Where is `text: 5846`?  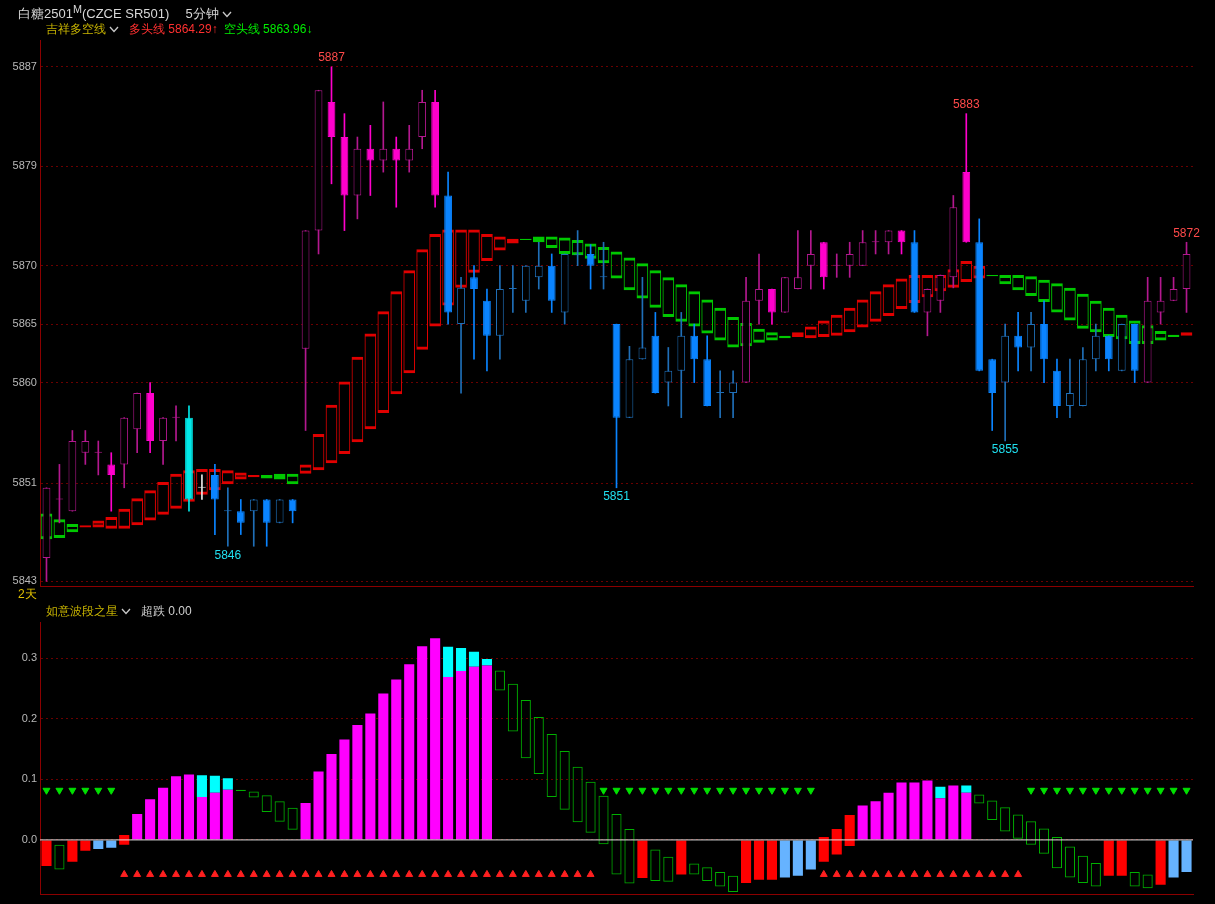 text: 5846 is located at coordinates (228, 554).